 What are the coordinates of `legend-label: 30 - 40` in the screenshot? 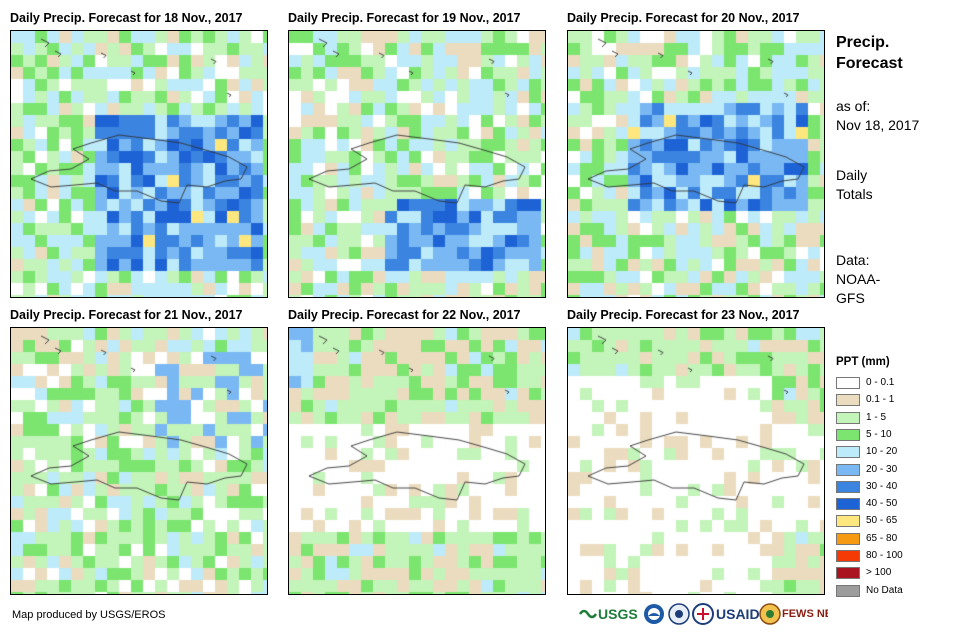 It's located at (882, 486).